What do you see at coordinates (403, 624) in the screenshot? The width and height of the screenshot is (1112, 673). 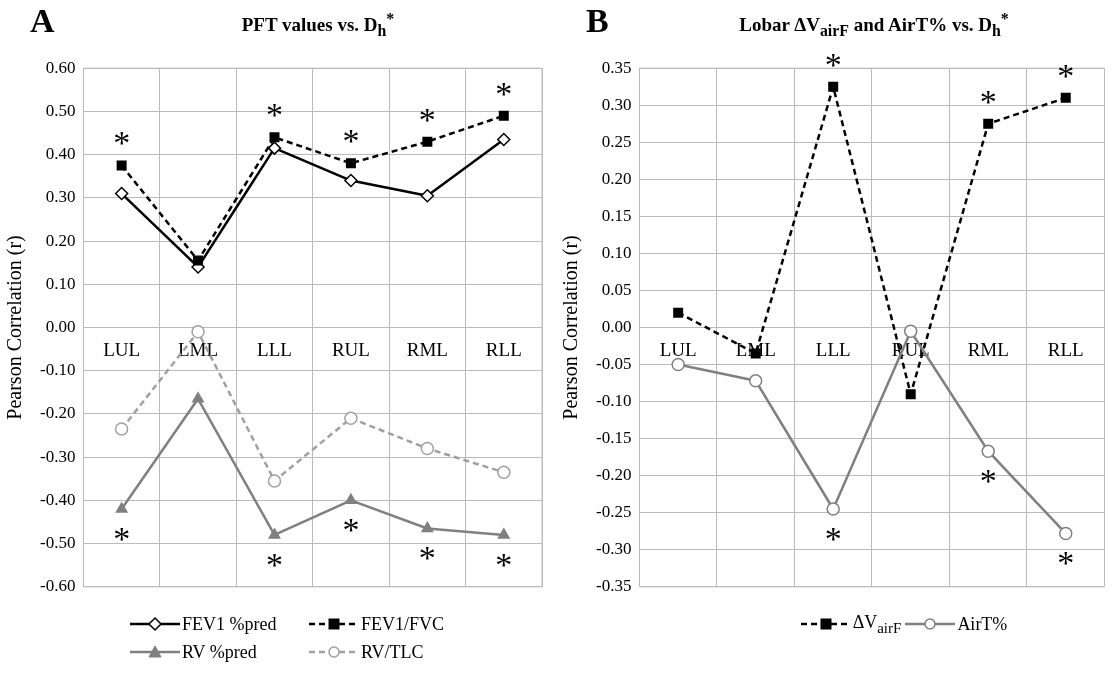 I see `legend-label: FEV1/FVC` at bounding box center [403, 624].